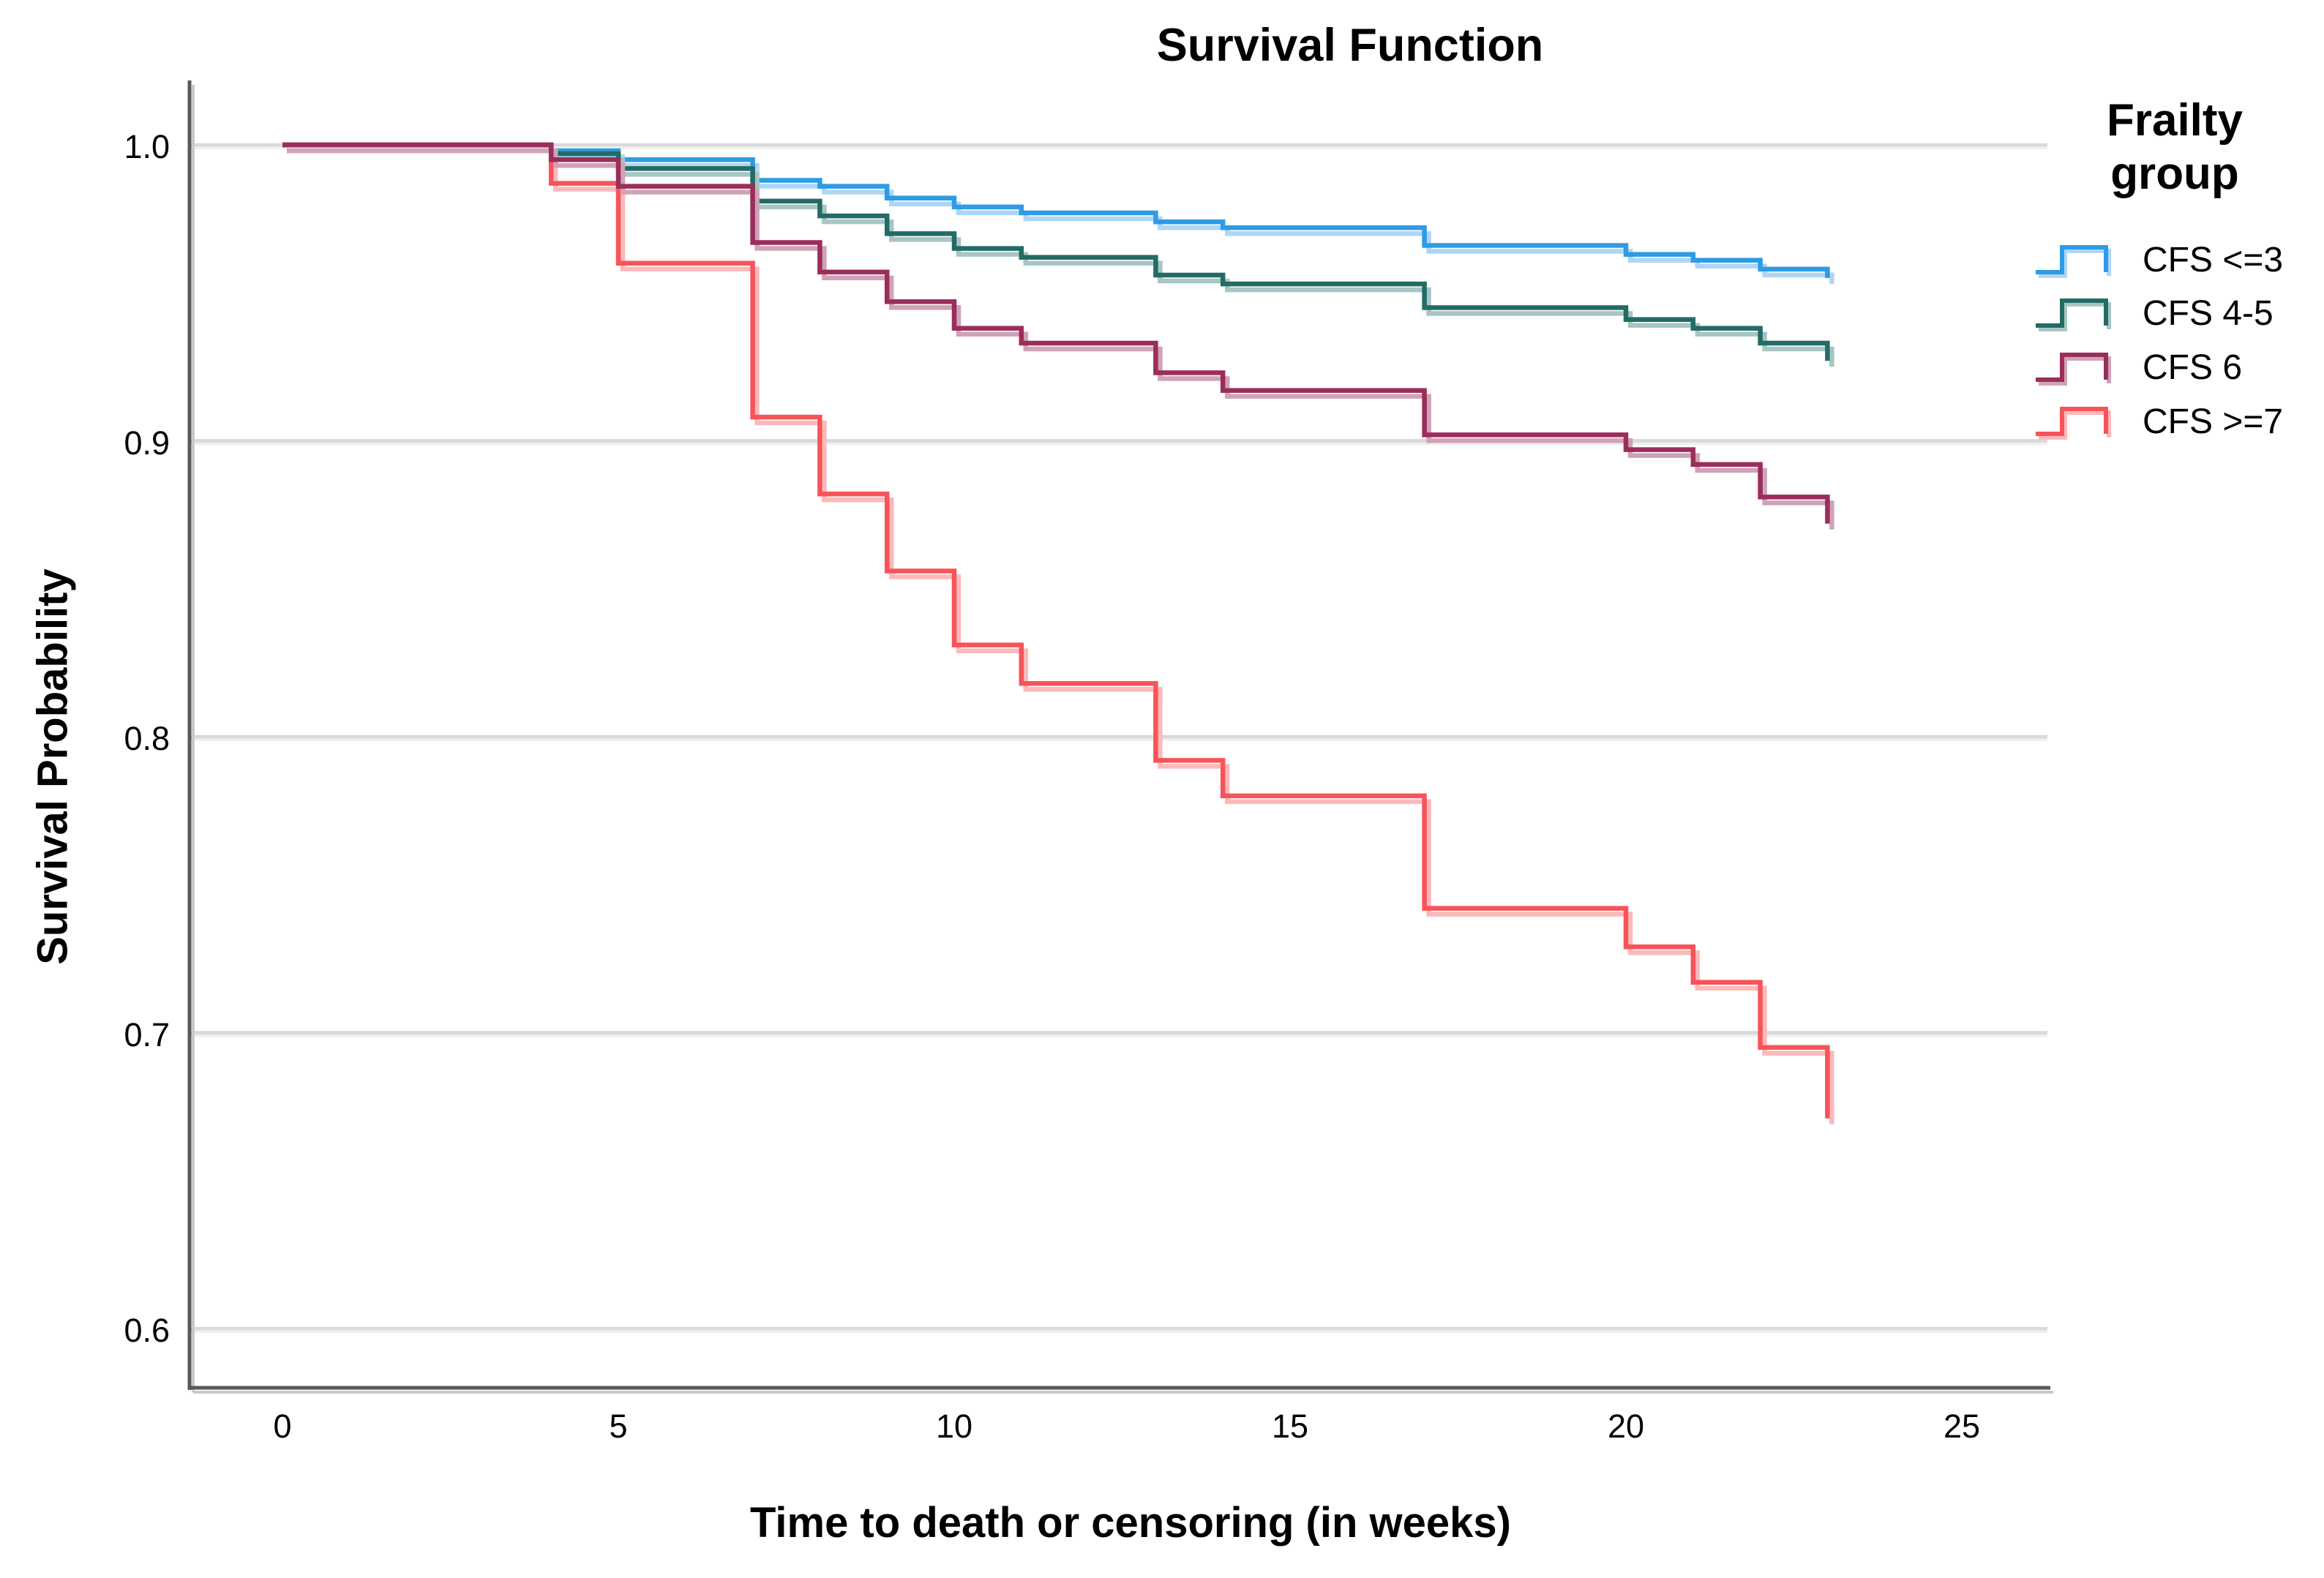 This screenshot has width=2324, height=1578. Describe the element at coordinates (2214, 260) in the screenshot. I see `legend-label-cfs-3: CFS <=3` at that location.